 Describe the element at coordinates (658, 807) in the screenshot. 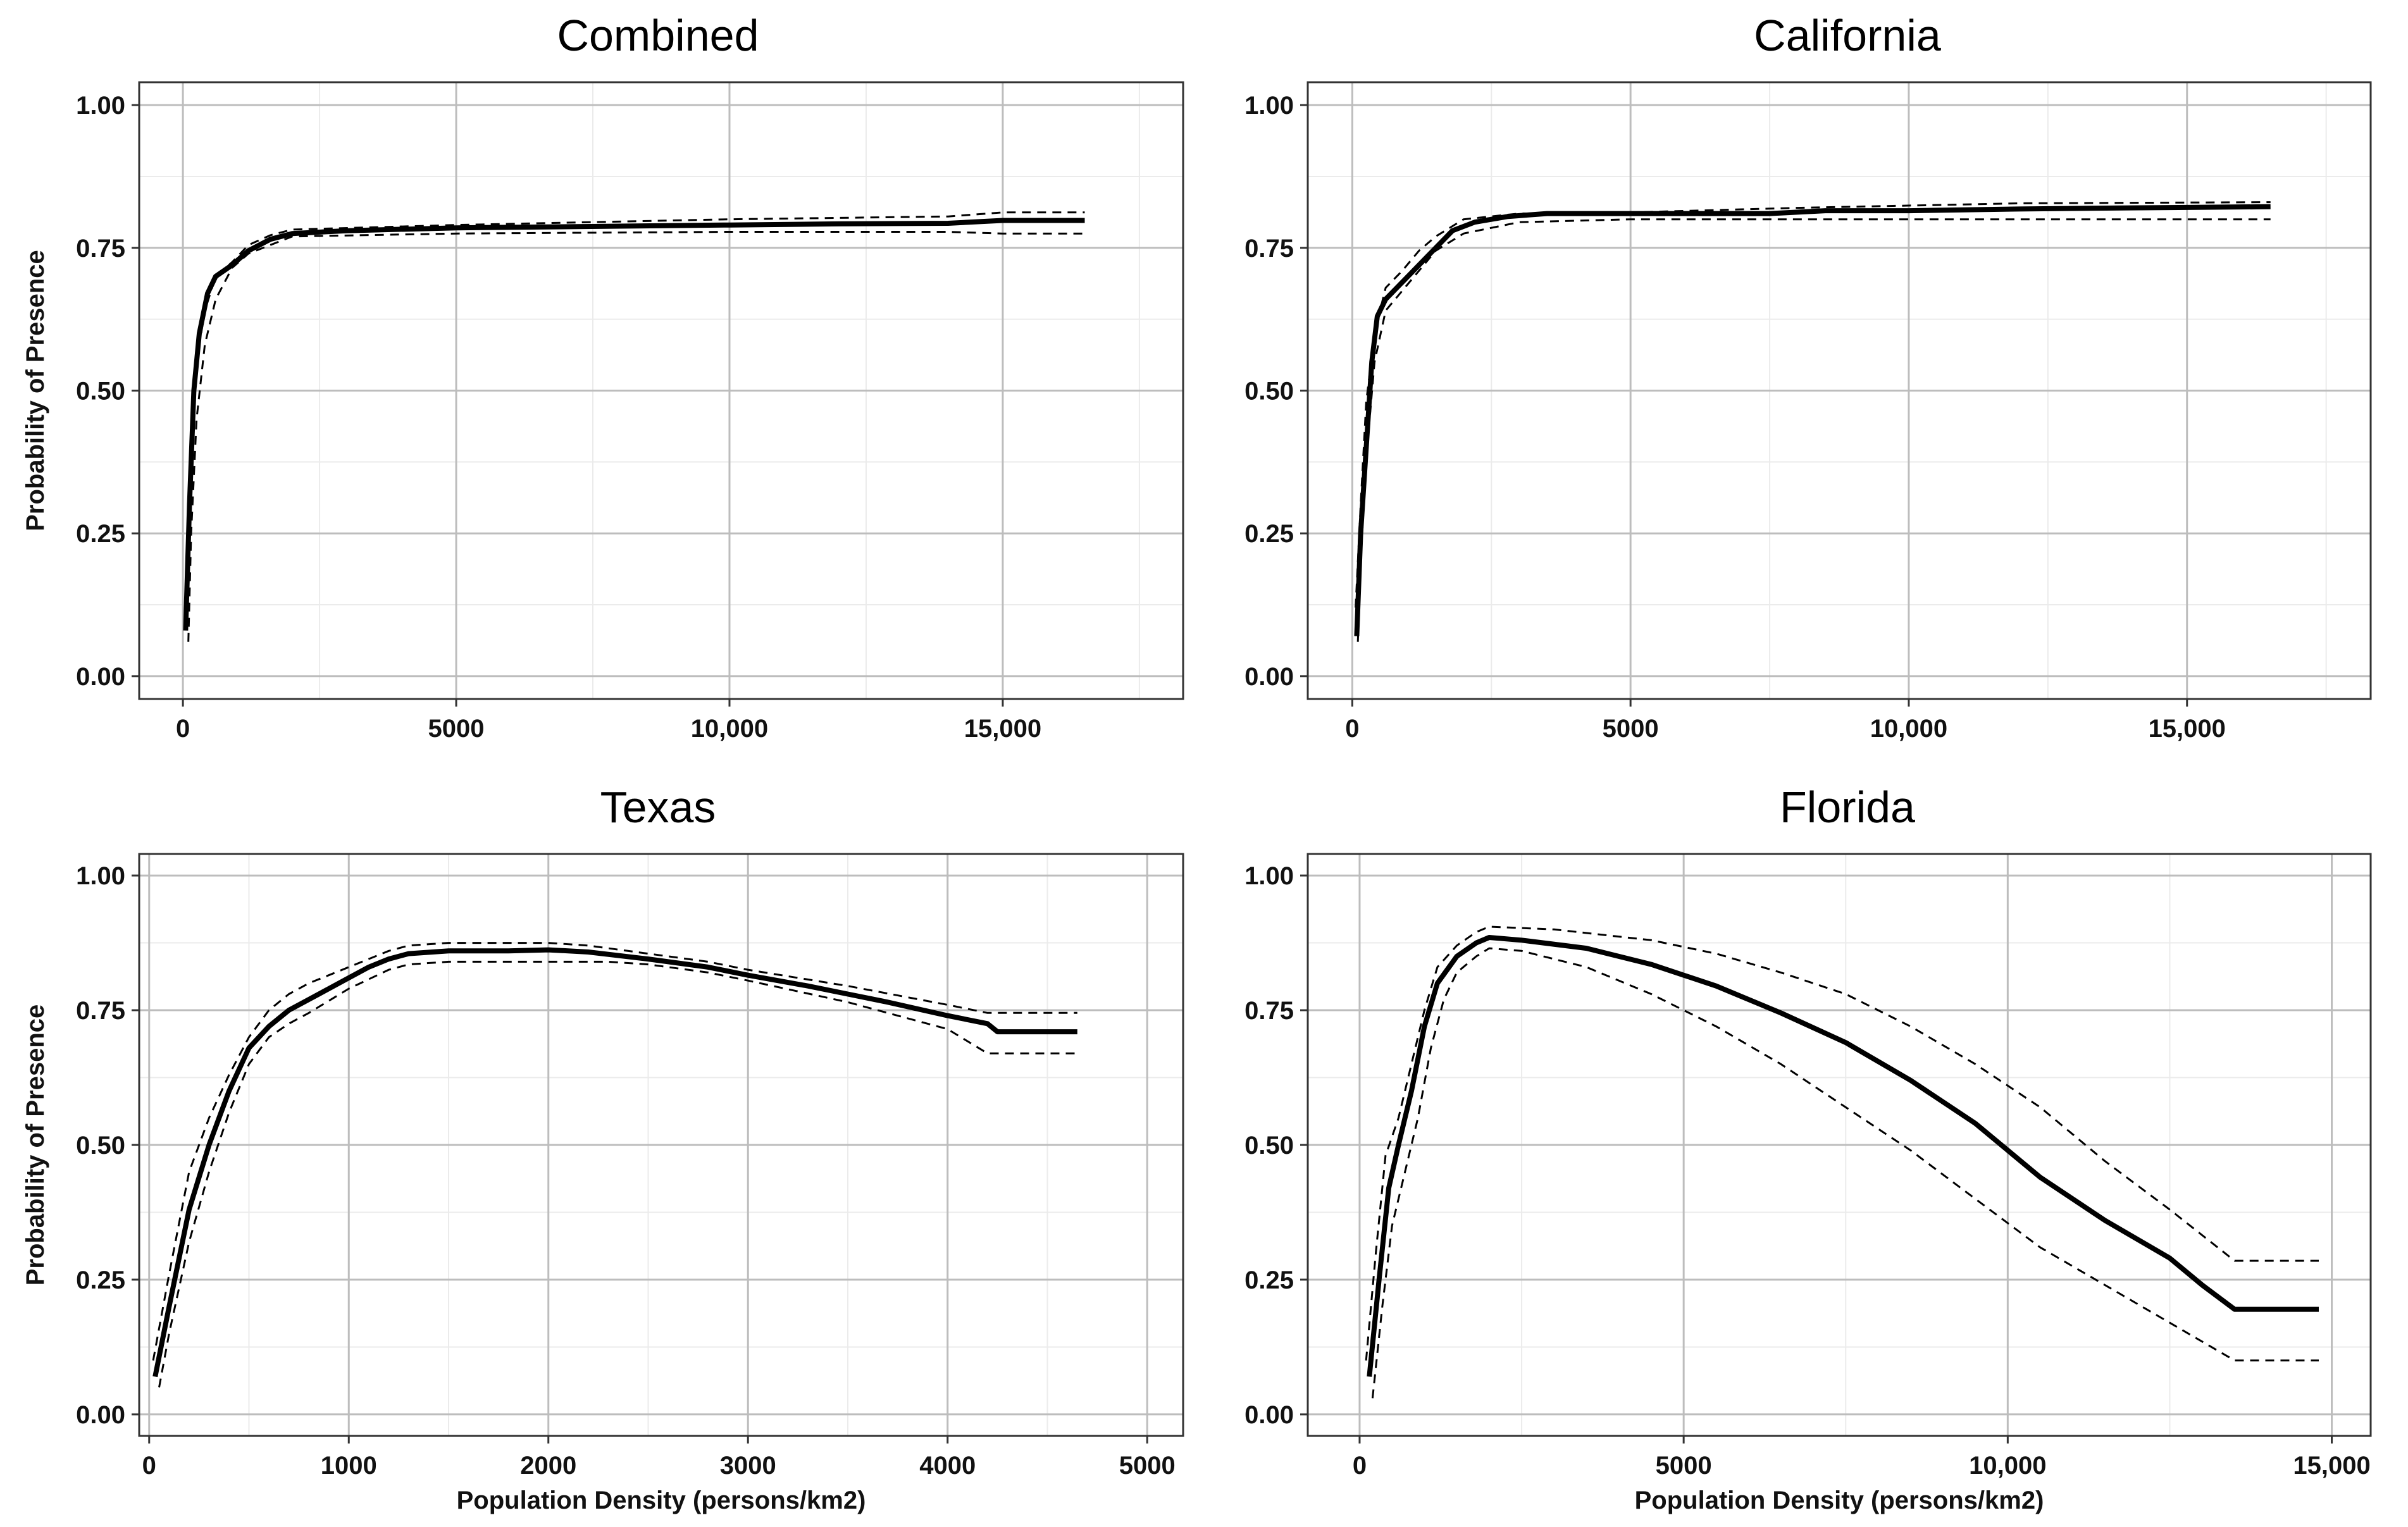

I see `panel-title: Texas` at that location.